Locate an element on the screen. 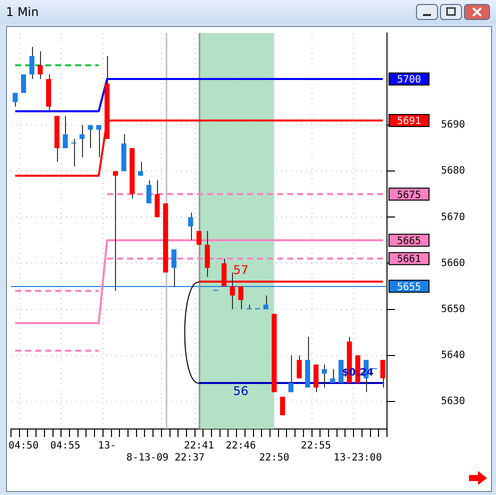 This screenshot has height=495, width=496. annotation: 57 is located at coordinates (240, 269).